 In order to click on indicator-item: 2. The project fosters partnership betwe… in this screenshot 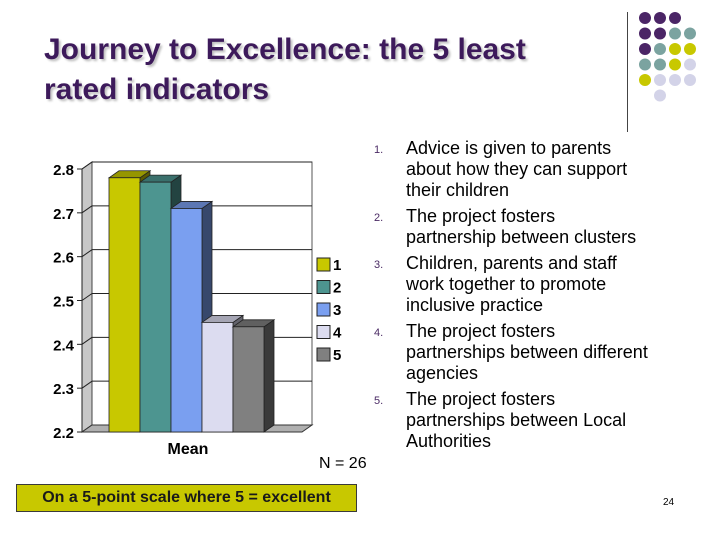, I will do `click(533, 227)`.